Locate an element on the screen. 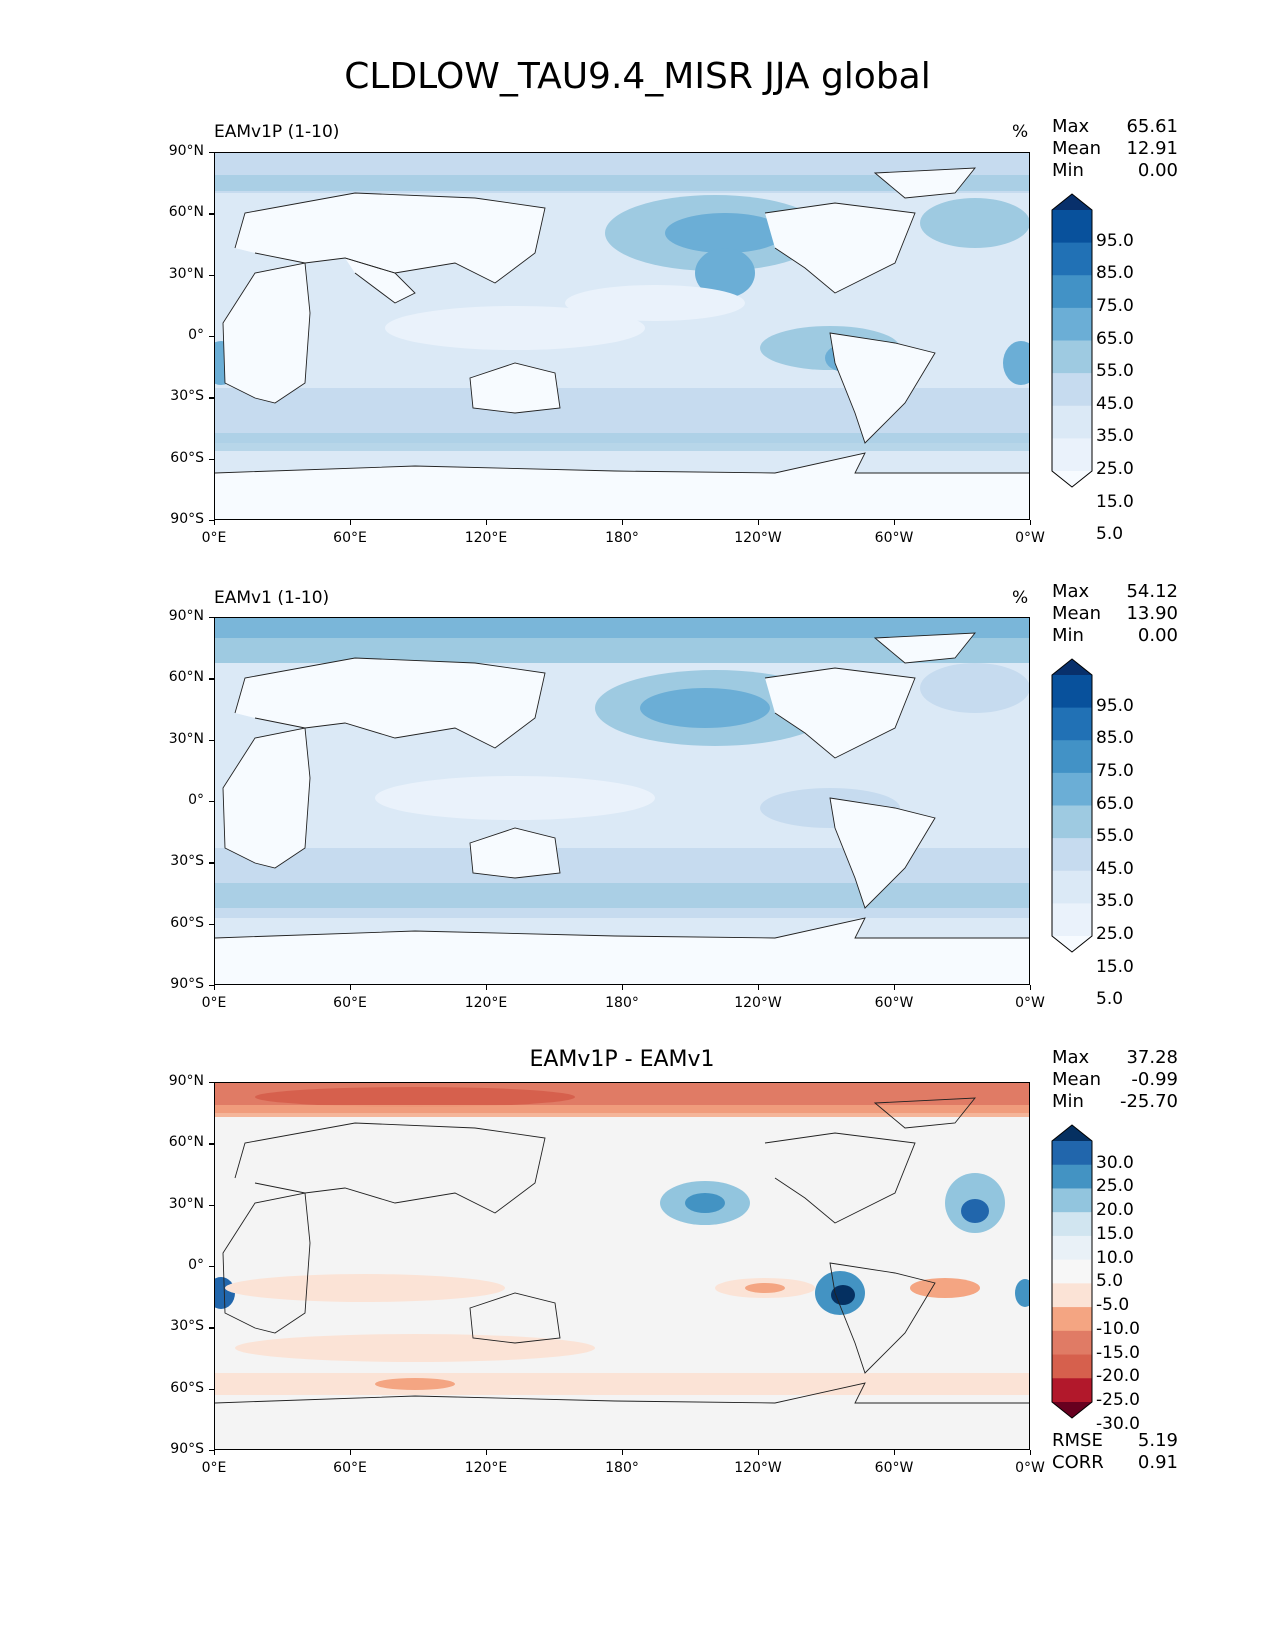 The width and height of the screenshot is (1275, 1650). min-label: Min is located at coordinates (1068, 170).